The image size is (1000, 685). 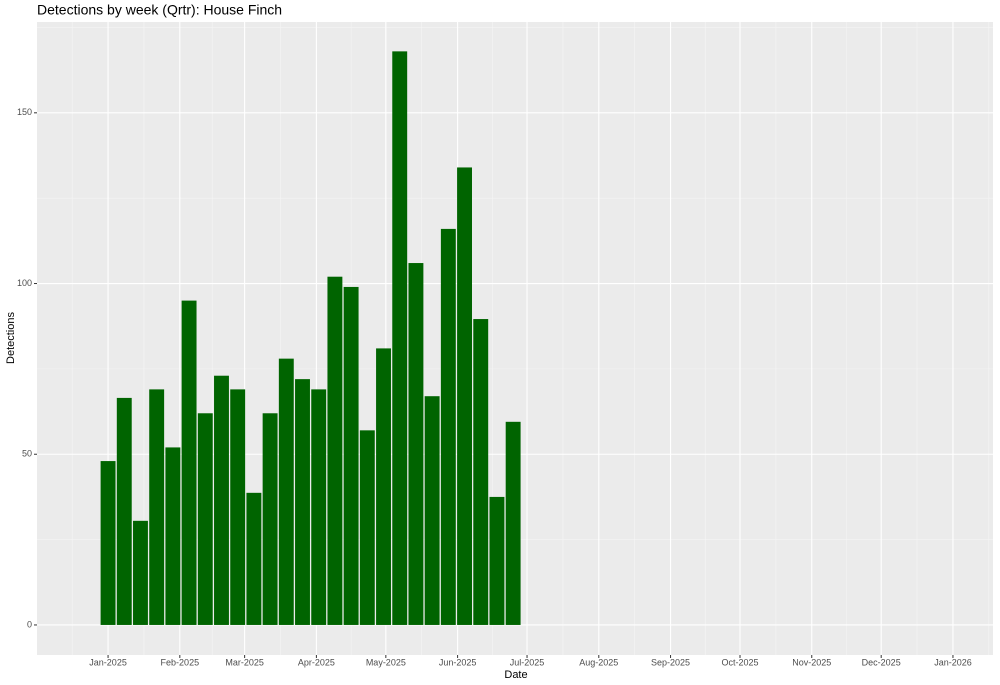 What do you see at coordinates (244, 662) in the screenshot?
I see `x-tick-label: Mar-2025` at bounding box center [244, 662].